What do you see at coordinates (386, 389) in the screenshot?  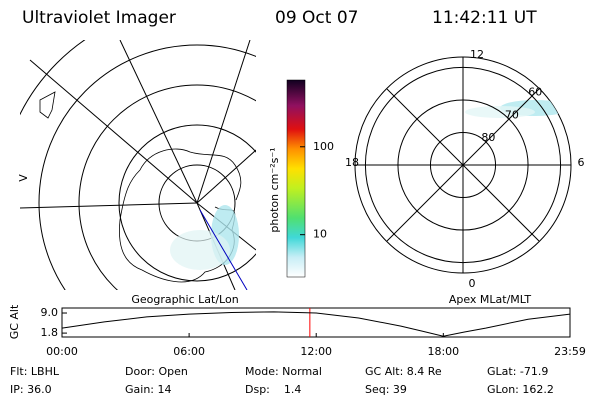 I see `status-field: Seq: 39` at bounding box center [386, 389].